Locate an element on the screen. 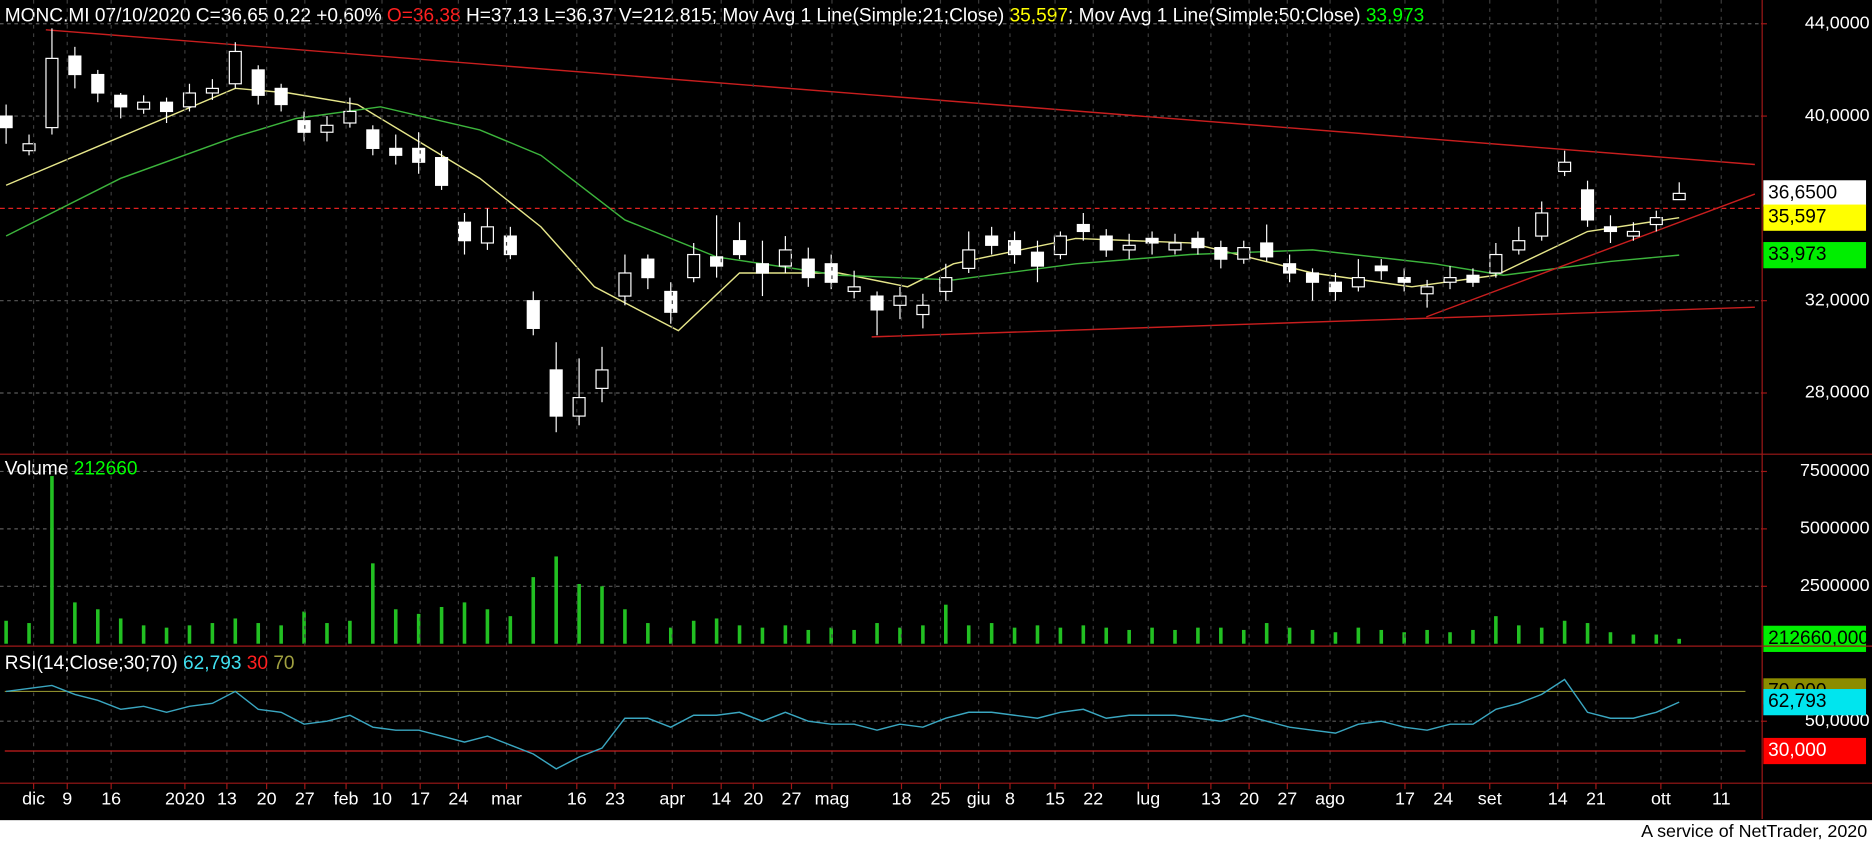  x-tick-label: dic is located at coordinates (33, 799).